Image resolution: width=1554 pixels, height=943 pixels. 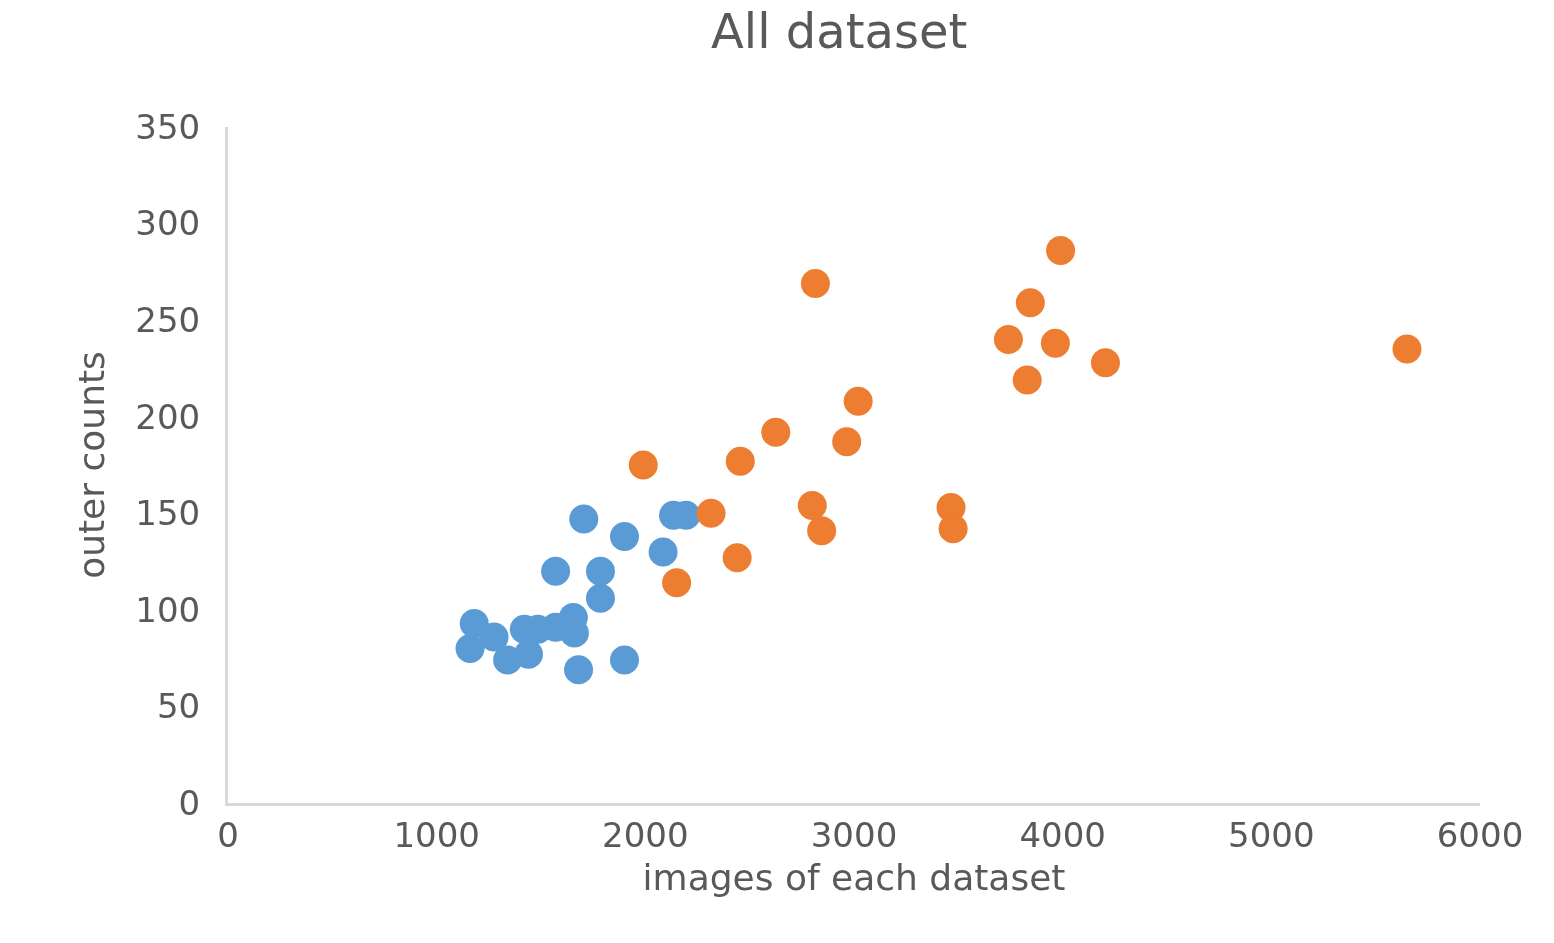 What do you see at coordinates (854, 878) in the screenshot?
I see `x-axis-title: images of each dataset` at bounding box center [854, 878].